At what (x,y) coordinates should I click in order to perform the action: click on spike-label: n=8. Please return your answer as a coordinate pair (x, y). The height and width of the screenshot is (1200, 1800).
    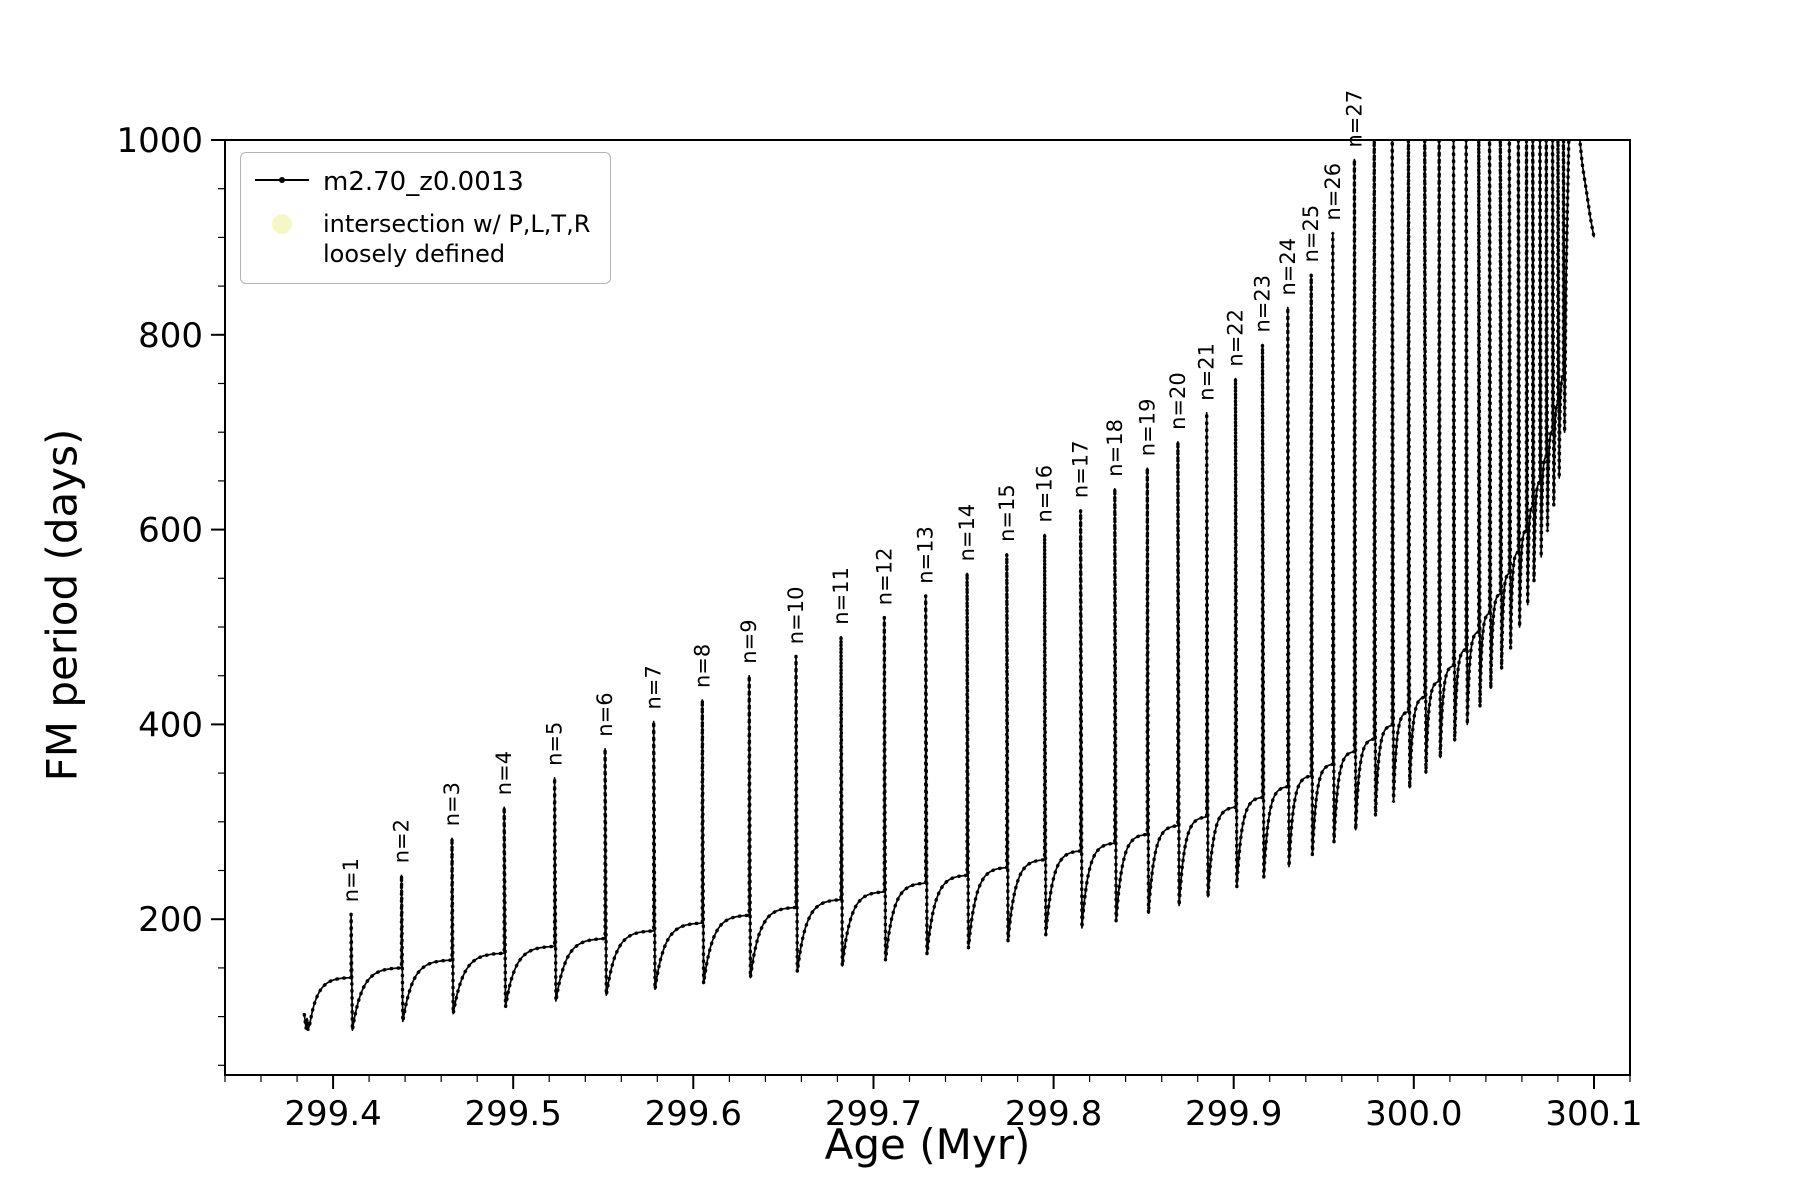
    Looking at the image, I should click on (702, 666).